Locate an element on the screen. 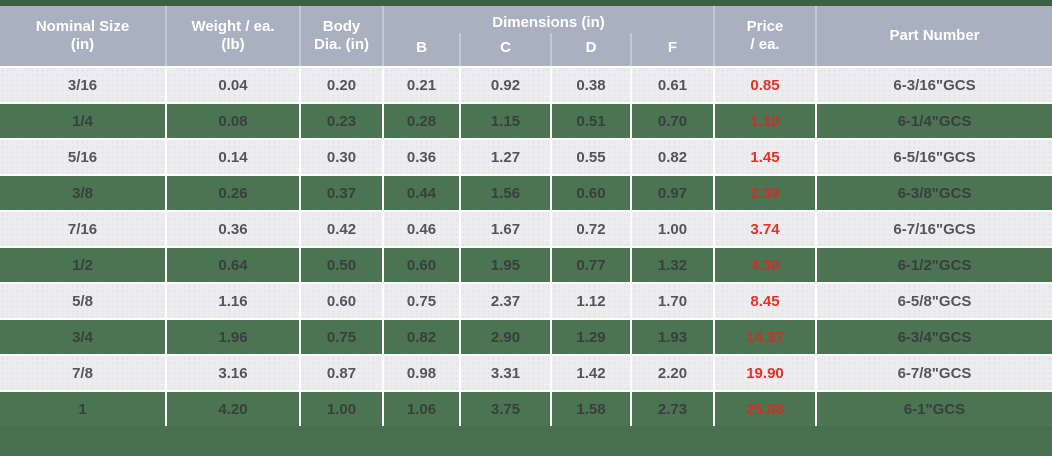 This screenshot has width=1052, height=456. cell-body-dia: 0.75 is located at coordinates (341, 337).